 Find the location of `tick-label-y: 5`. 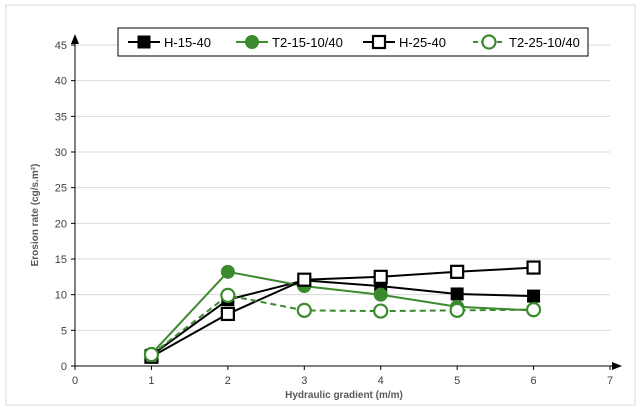

tick-label-y: 5 is located at coordinates (64, 331).